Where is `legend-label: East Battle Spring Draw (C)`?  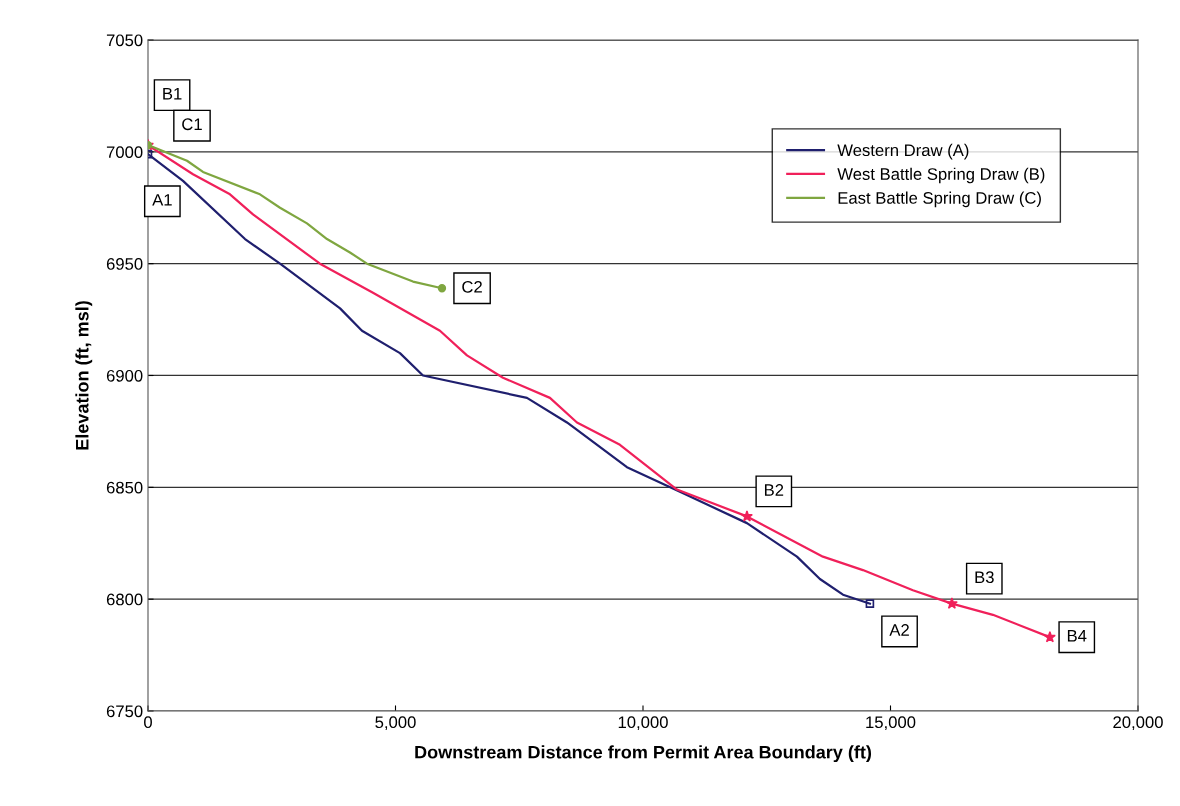
legend-label: East Battle Spring Draw (C) is located at coordinates (939, 199).